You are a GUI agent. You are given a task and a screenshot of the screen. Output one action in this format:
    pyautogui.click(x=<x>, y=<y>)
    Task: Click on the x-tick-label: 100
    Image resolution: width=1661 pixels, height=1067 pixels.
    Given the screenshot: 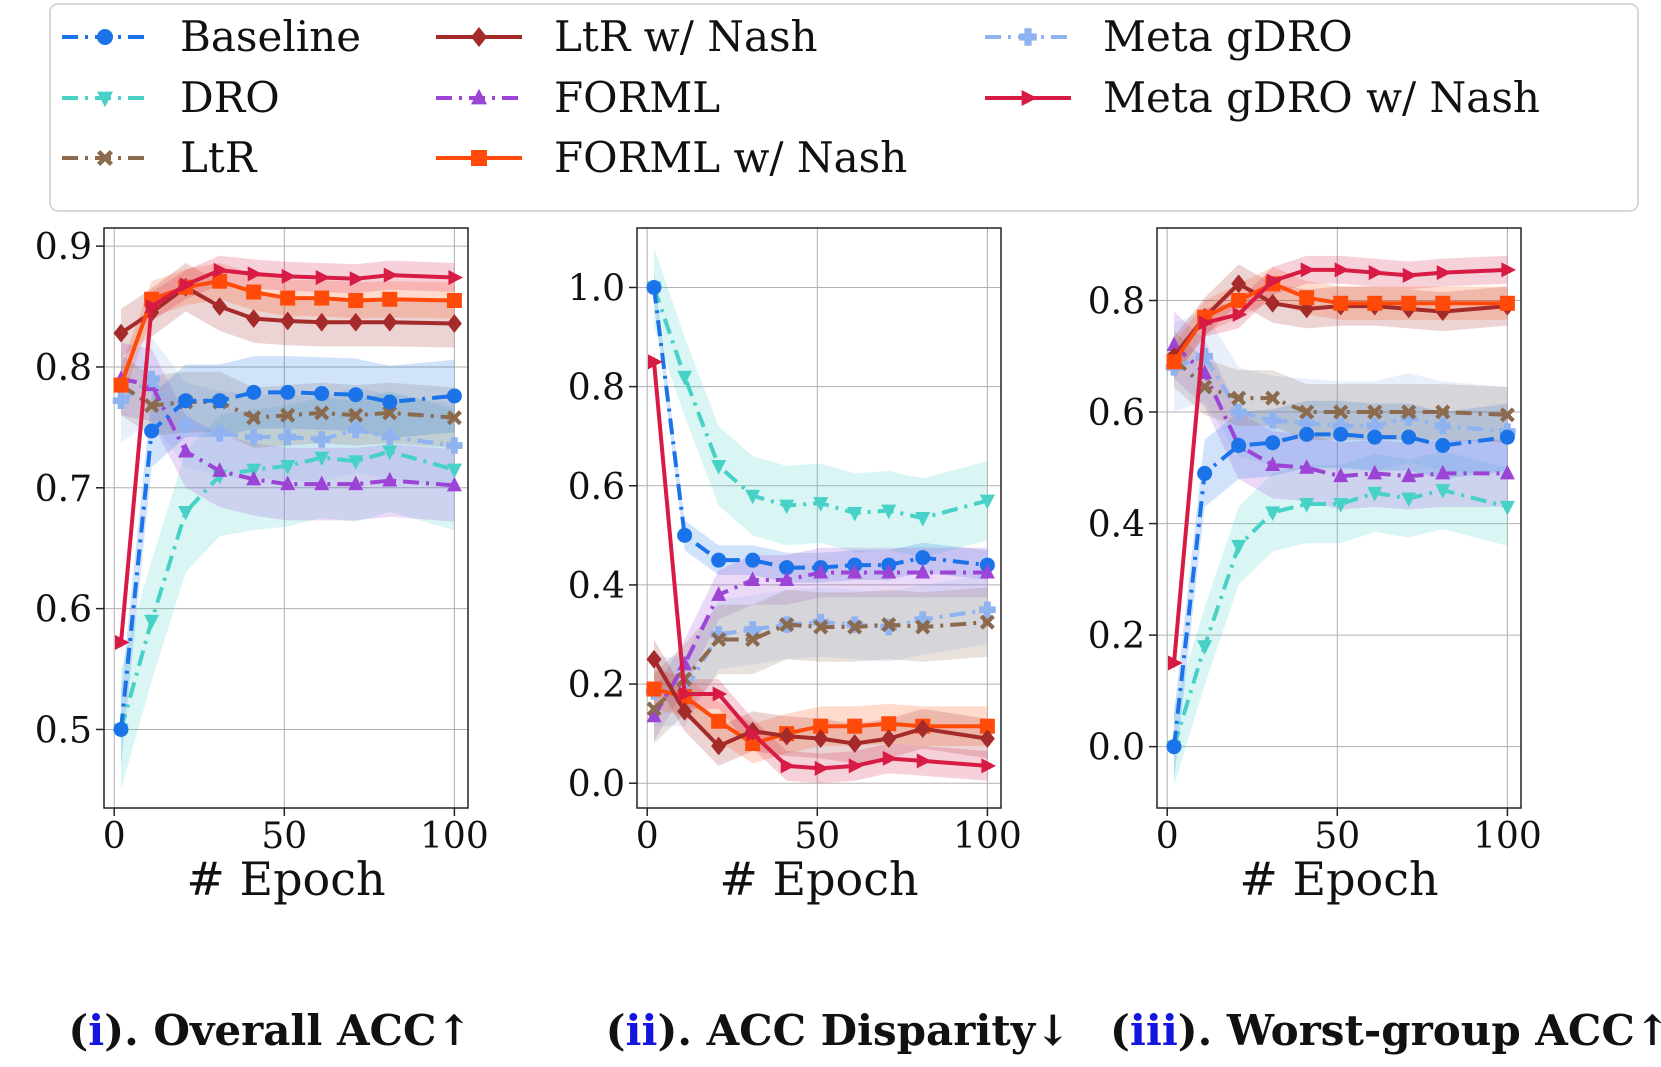 What is the action you would take?
    pyautogui.click(x=987, y=836)
    